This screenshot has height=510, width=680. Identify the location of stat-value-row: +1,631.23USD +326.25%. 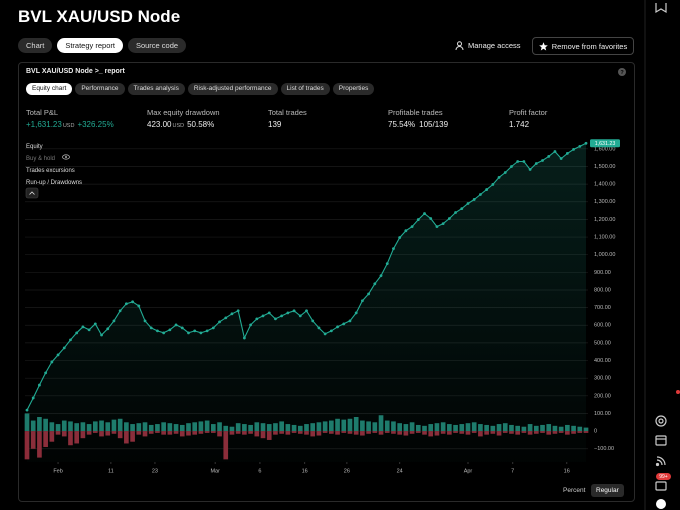
(70, 124).